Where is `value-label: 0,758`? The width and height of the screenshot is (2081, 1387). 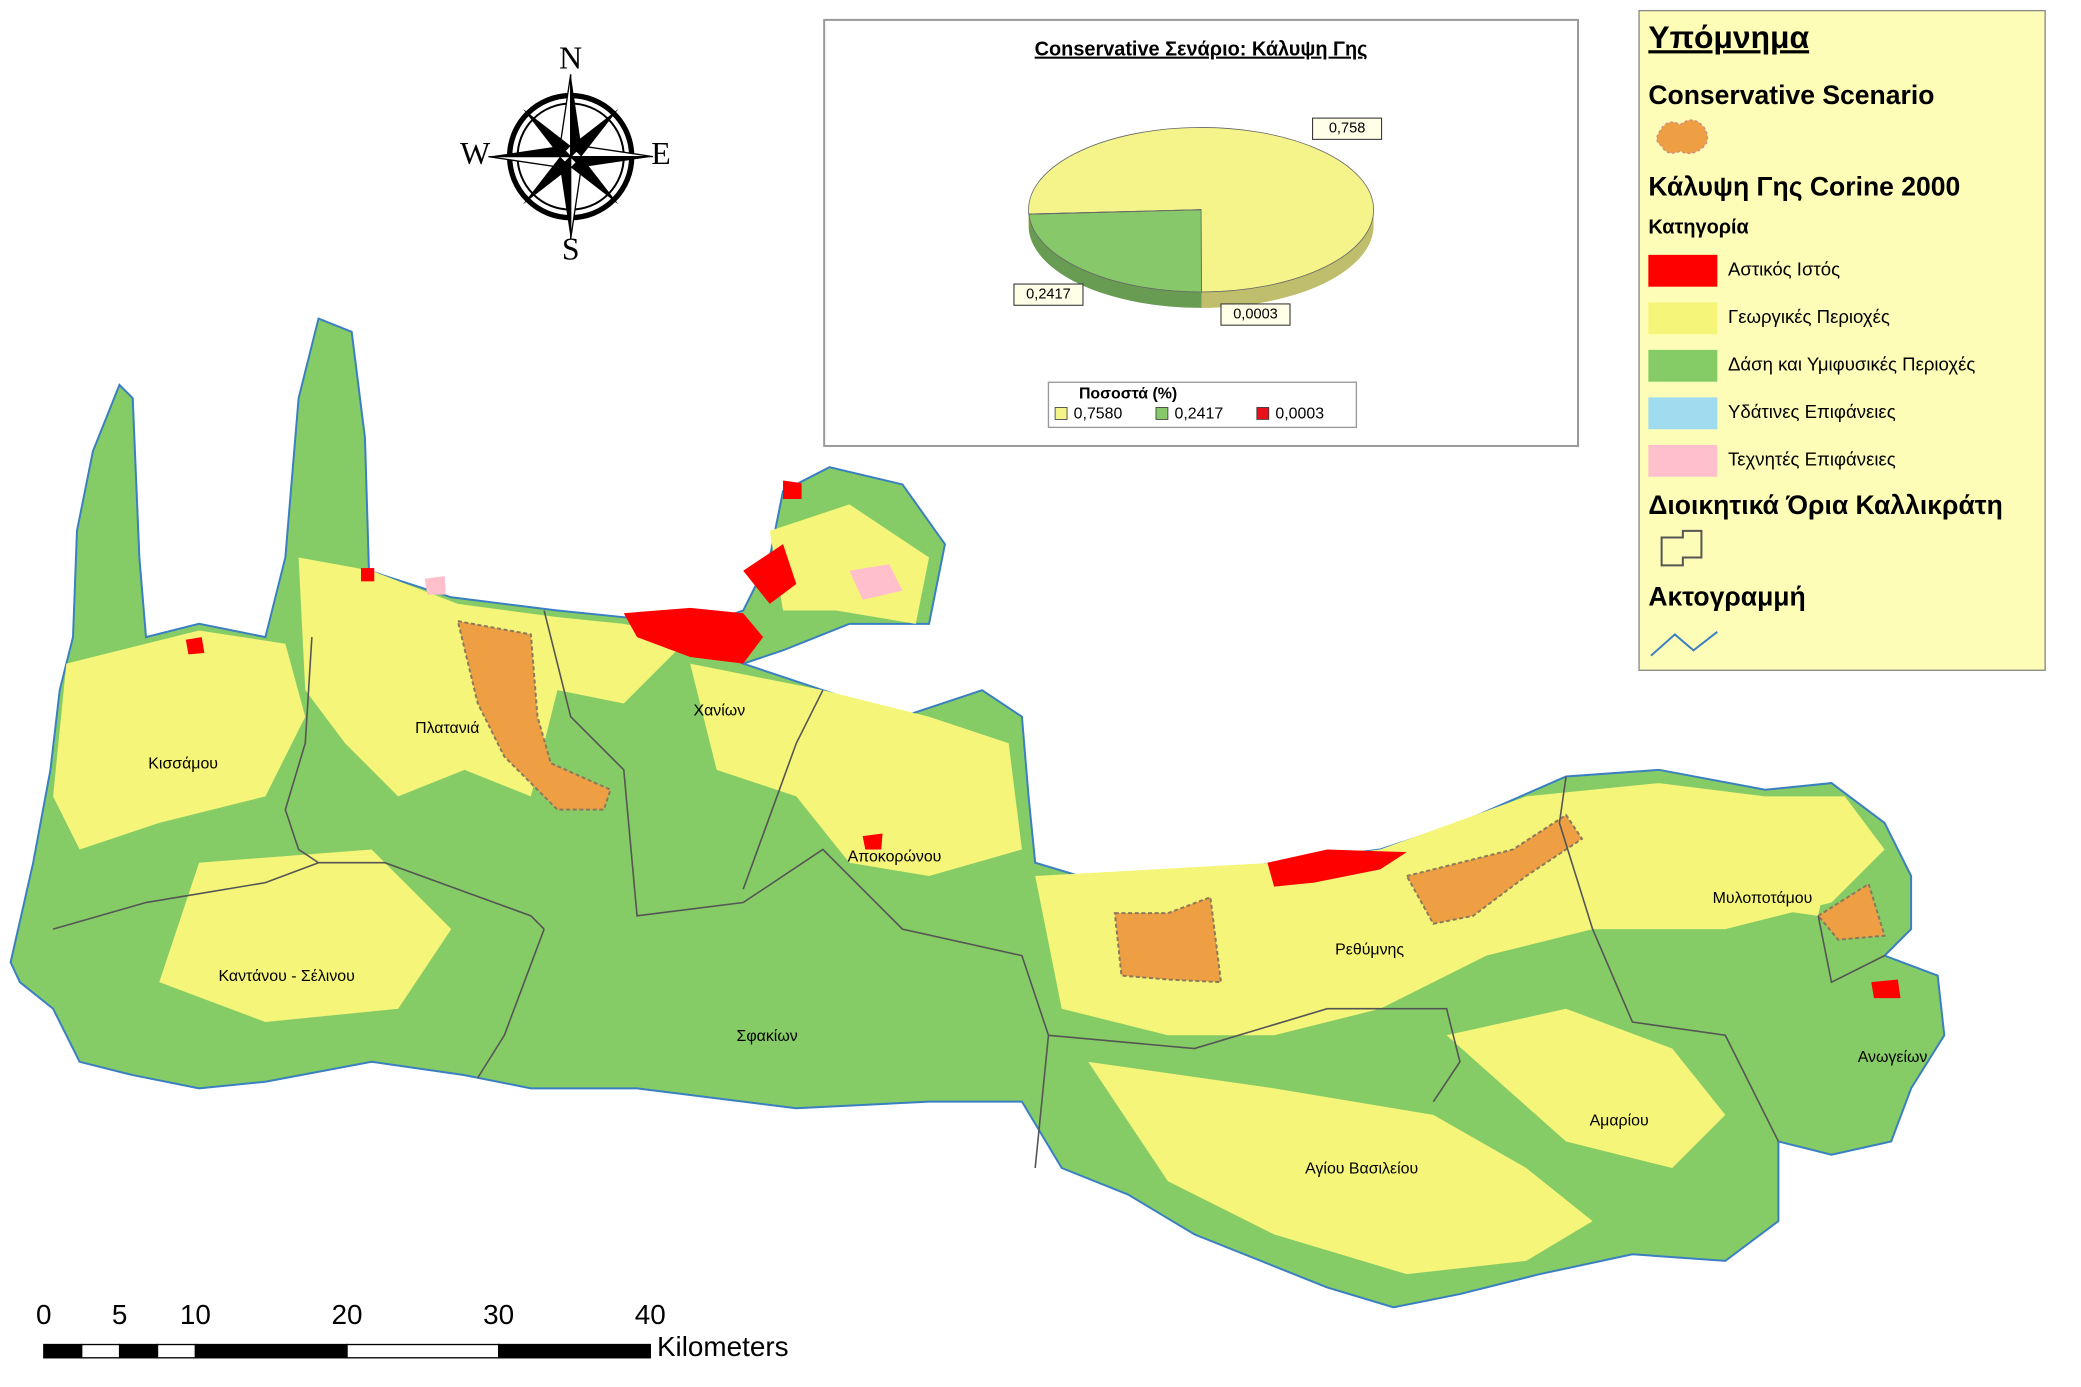
value-label: 0,758 is located at coordinates (1347, 129).